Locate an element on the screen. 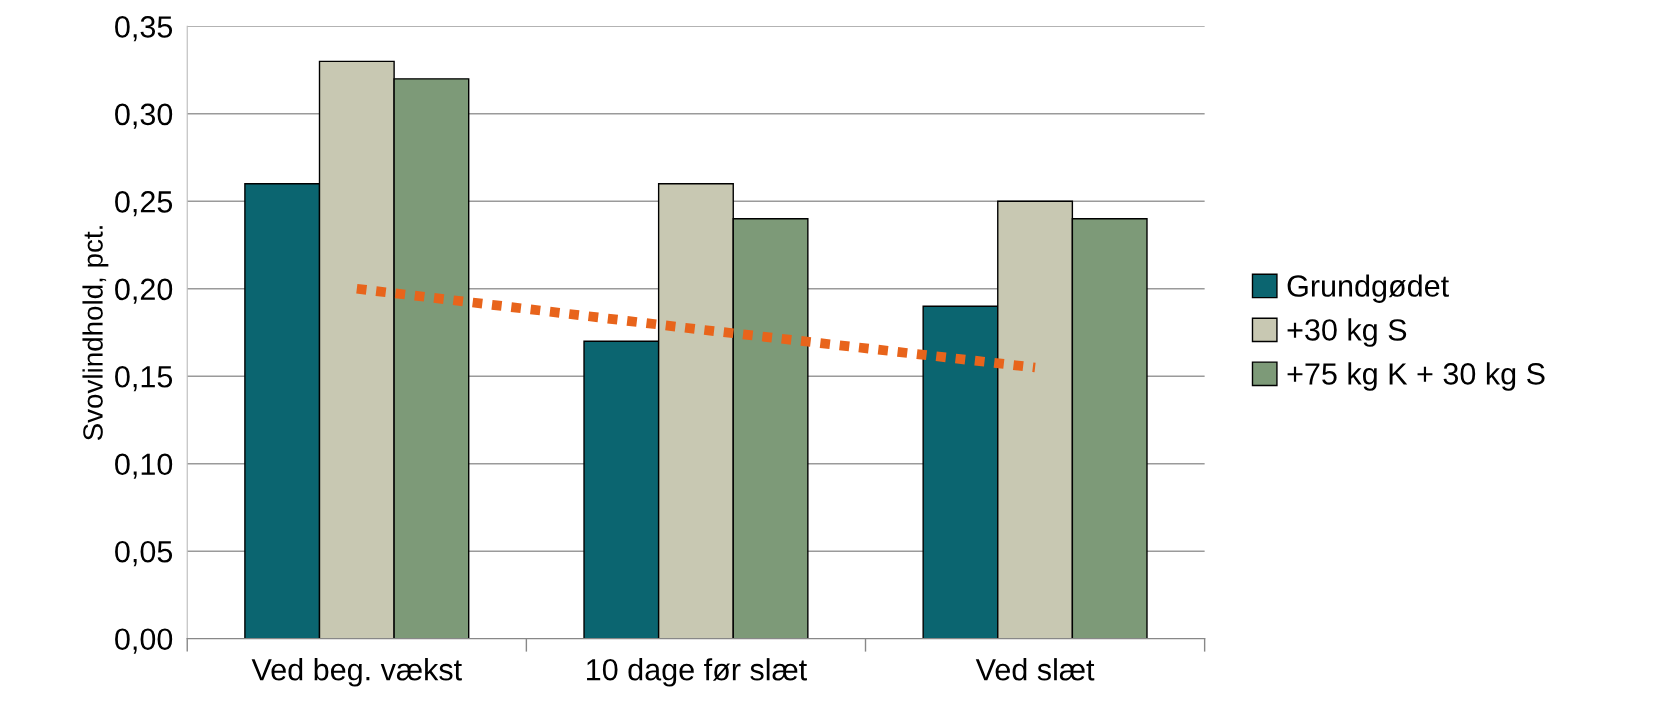  y-tick-label: 0,00 is located at coordinates (144, 641).